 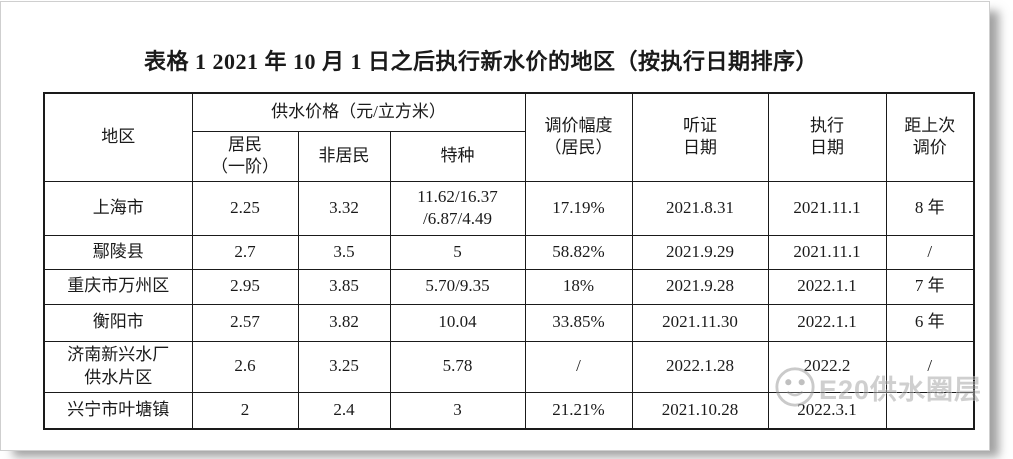 I want to click on cell-region: 衡阳市, so click(x=118, y=322).